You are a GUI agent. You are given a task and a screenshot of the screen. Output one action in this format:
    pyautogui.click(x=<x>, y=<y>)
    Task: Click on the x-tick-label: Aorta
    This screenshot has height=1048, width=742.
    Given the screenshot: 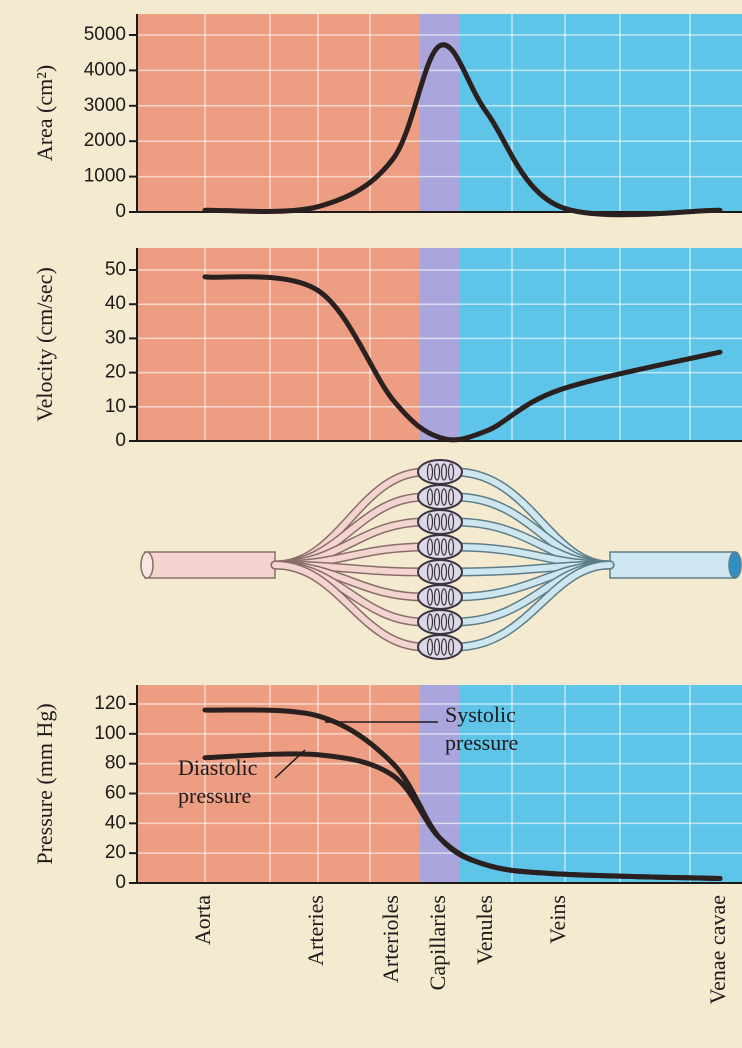 What is the action you would take?
    pyautogui.click(x=202, y=920)
    